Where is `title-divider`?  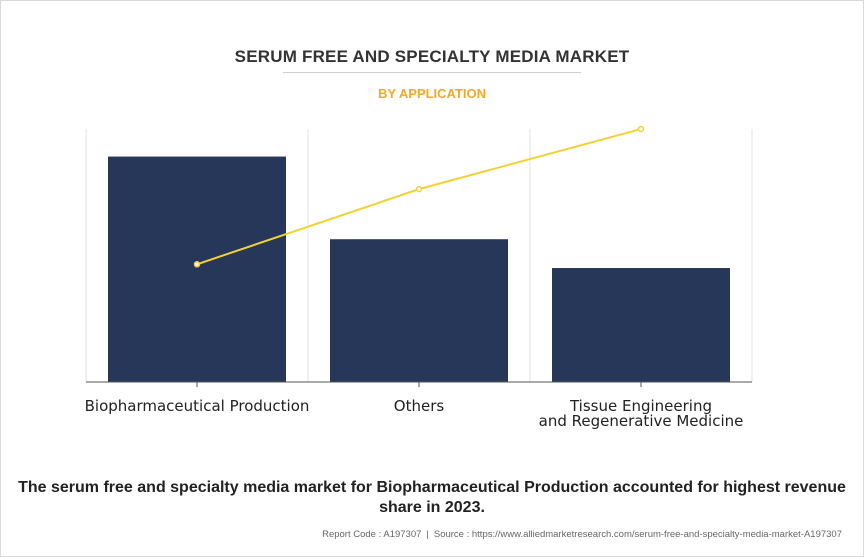
title-divider is located at coordinates (432, 72).